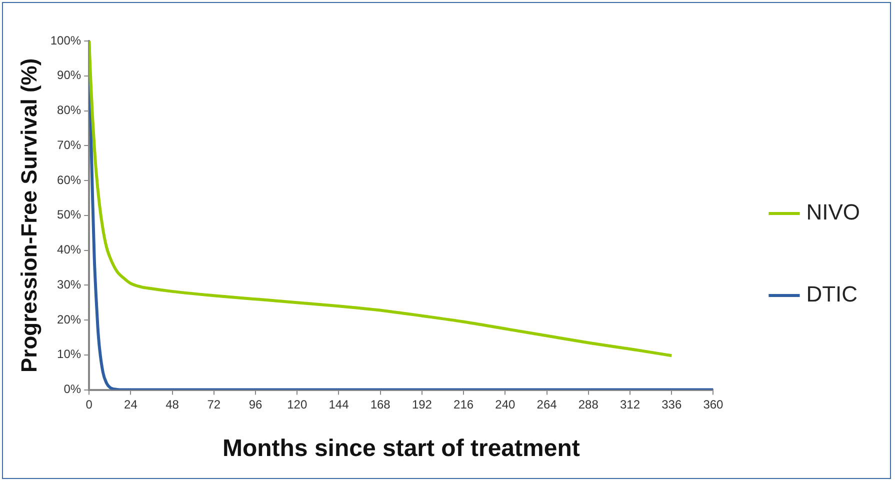  Describe the element at coordinates (380, 404) in the screenshot. I see `x-tick-label: 168` at that location.